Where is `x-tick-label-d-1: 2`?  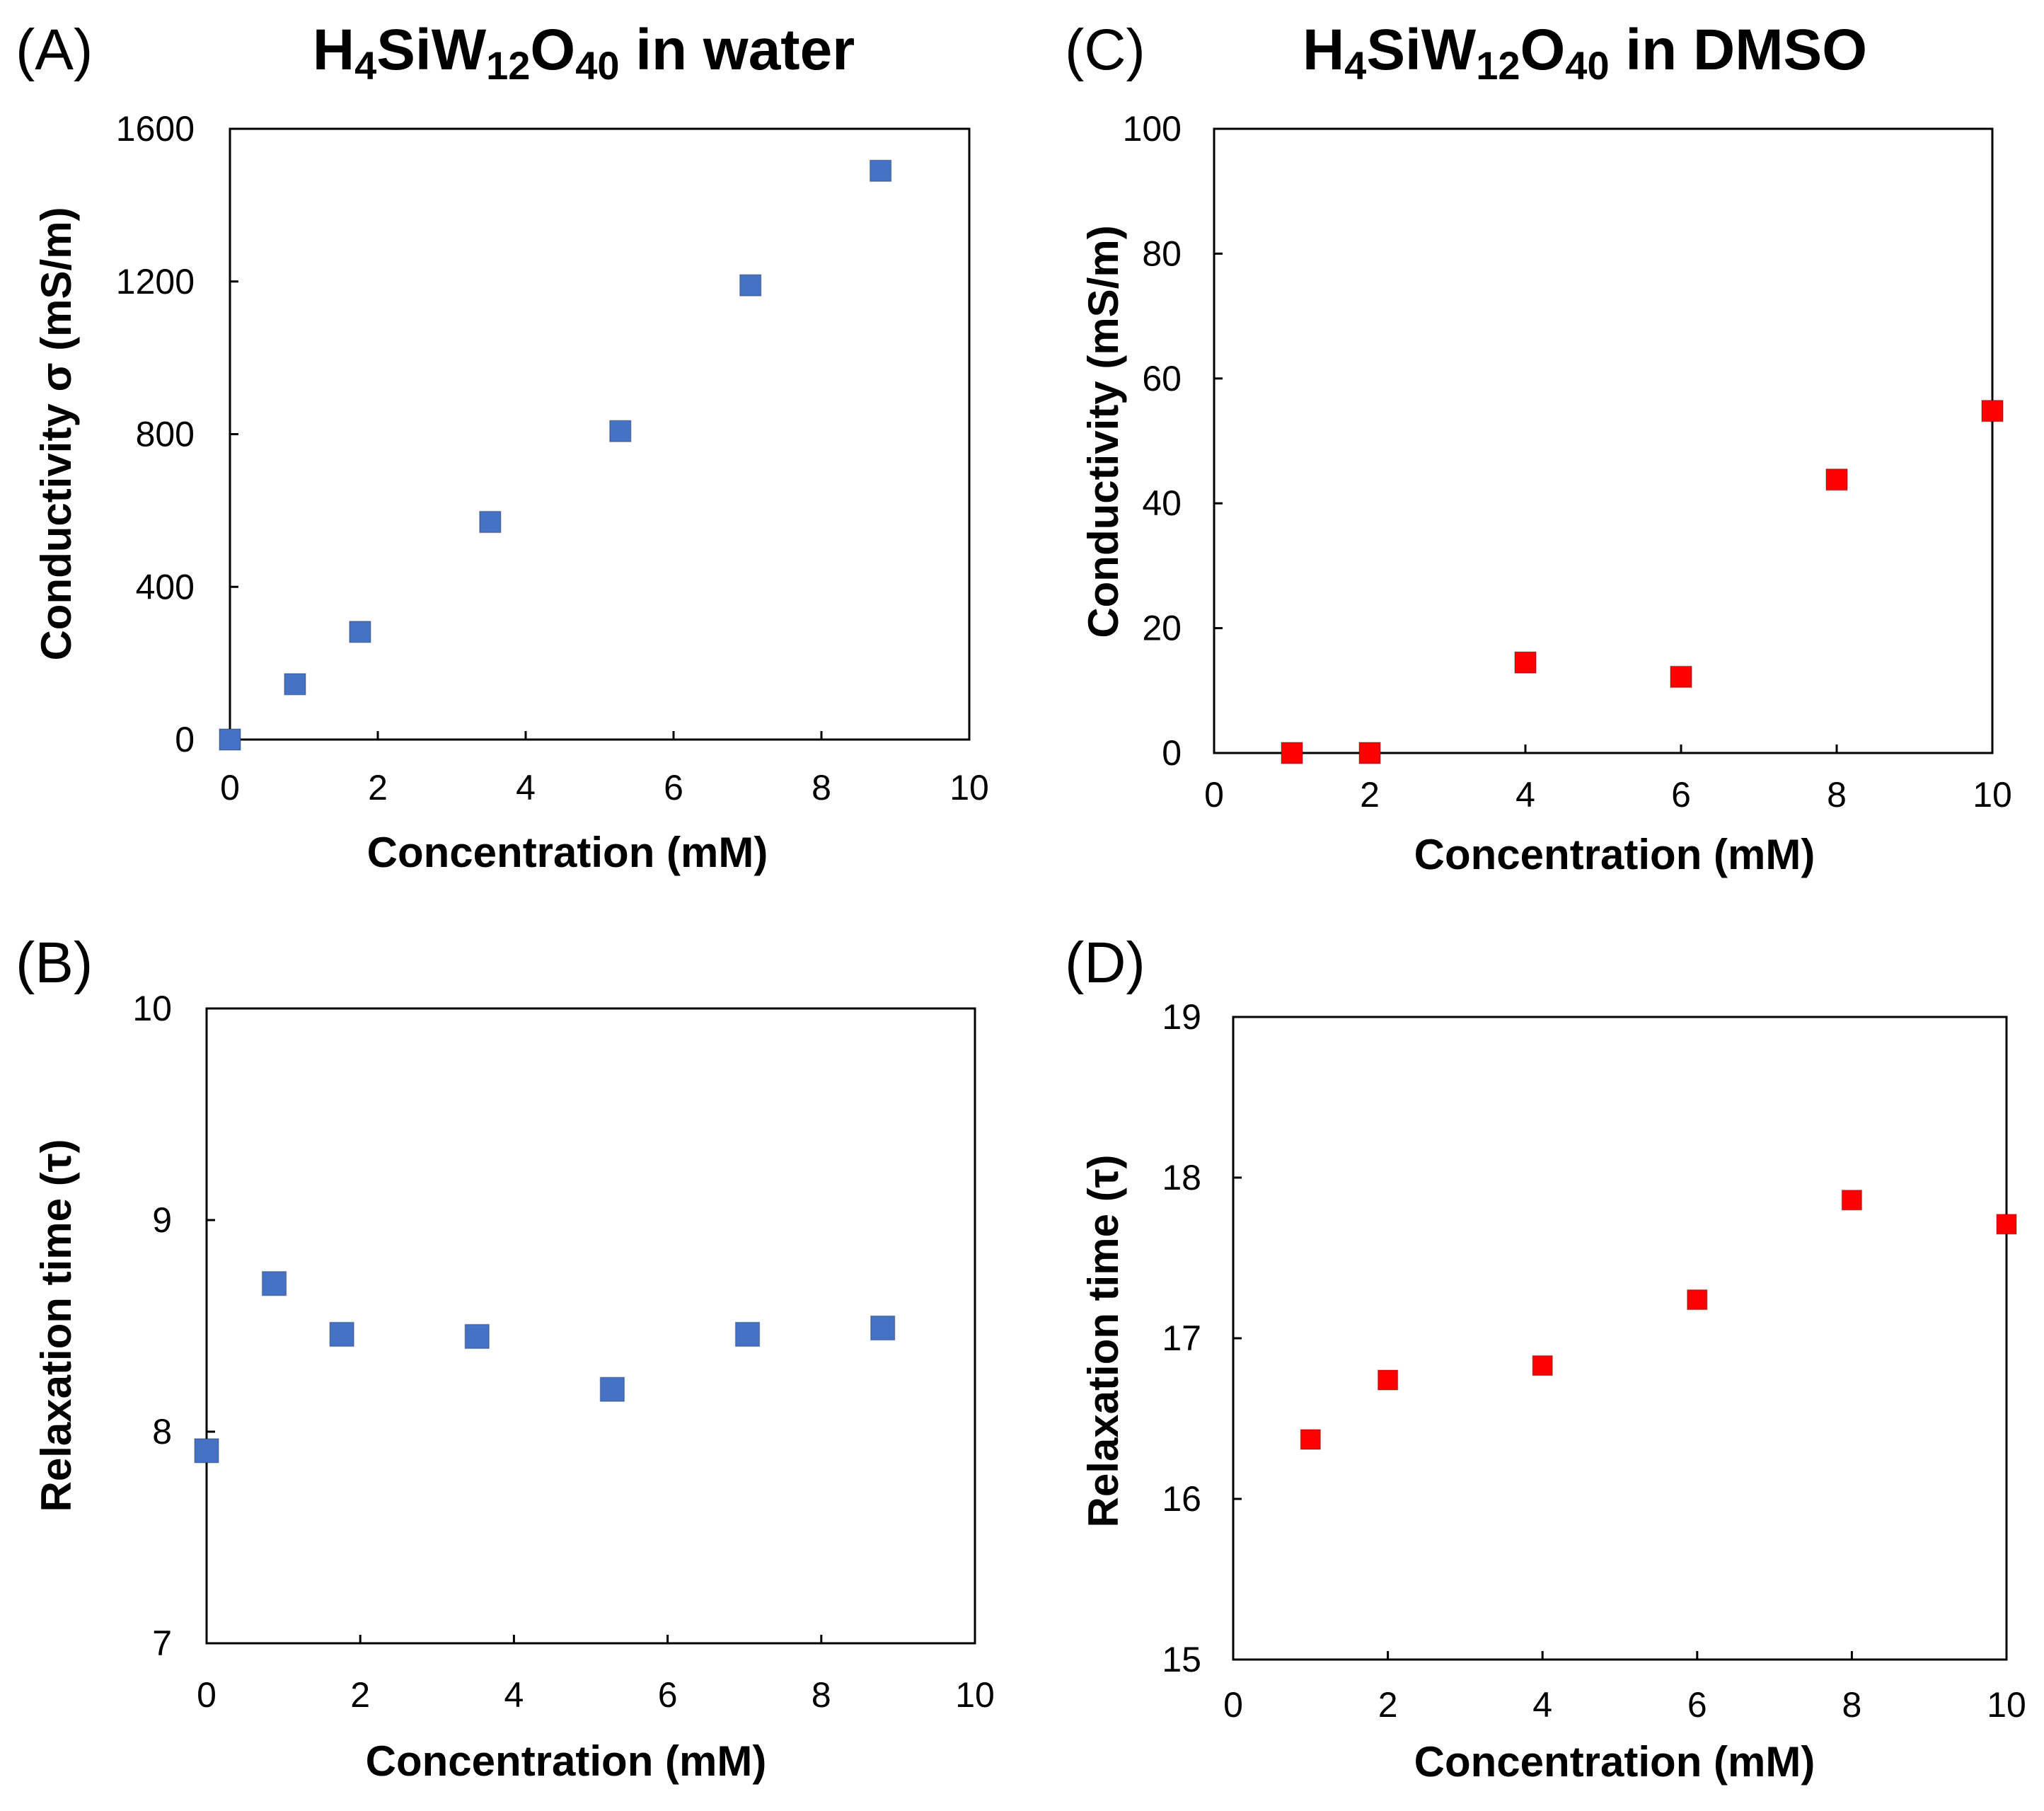 x-tick-label-d-1: 2 is located at coordinates (1388, 1705).